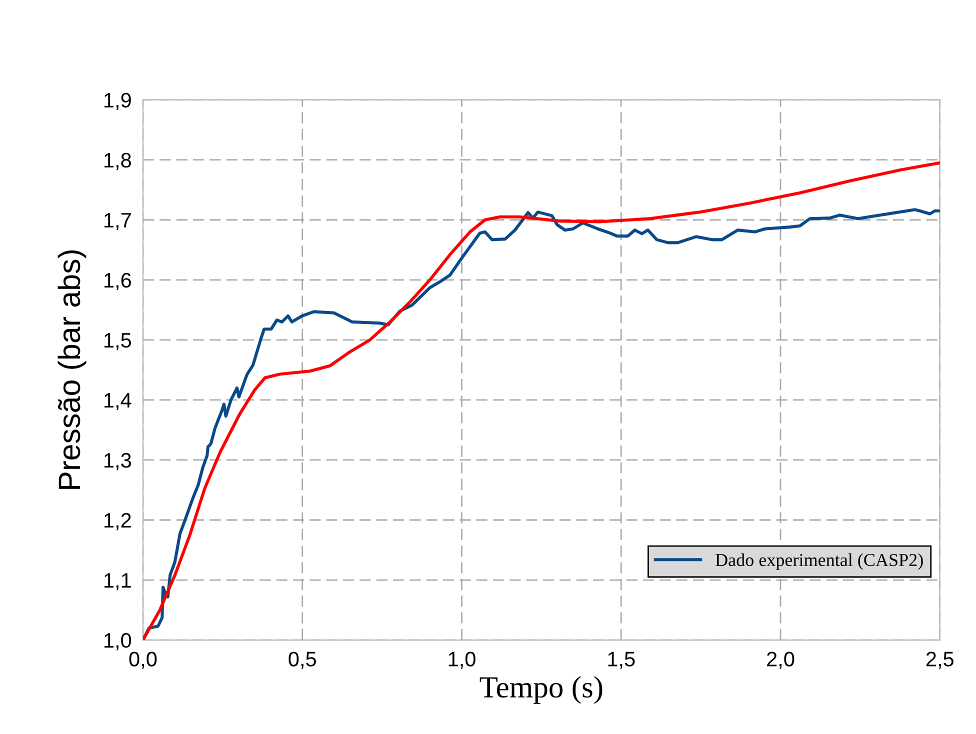  Describe the element at coordinates (117, 161) in the screenshot. I see `y-tick-label: 1,8` at that location.